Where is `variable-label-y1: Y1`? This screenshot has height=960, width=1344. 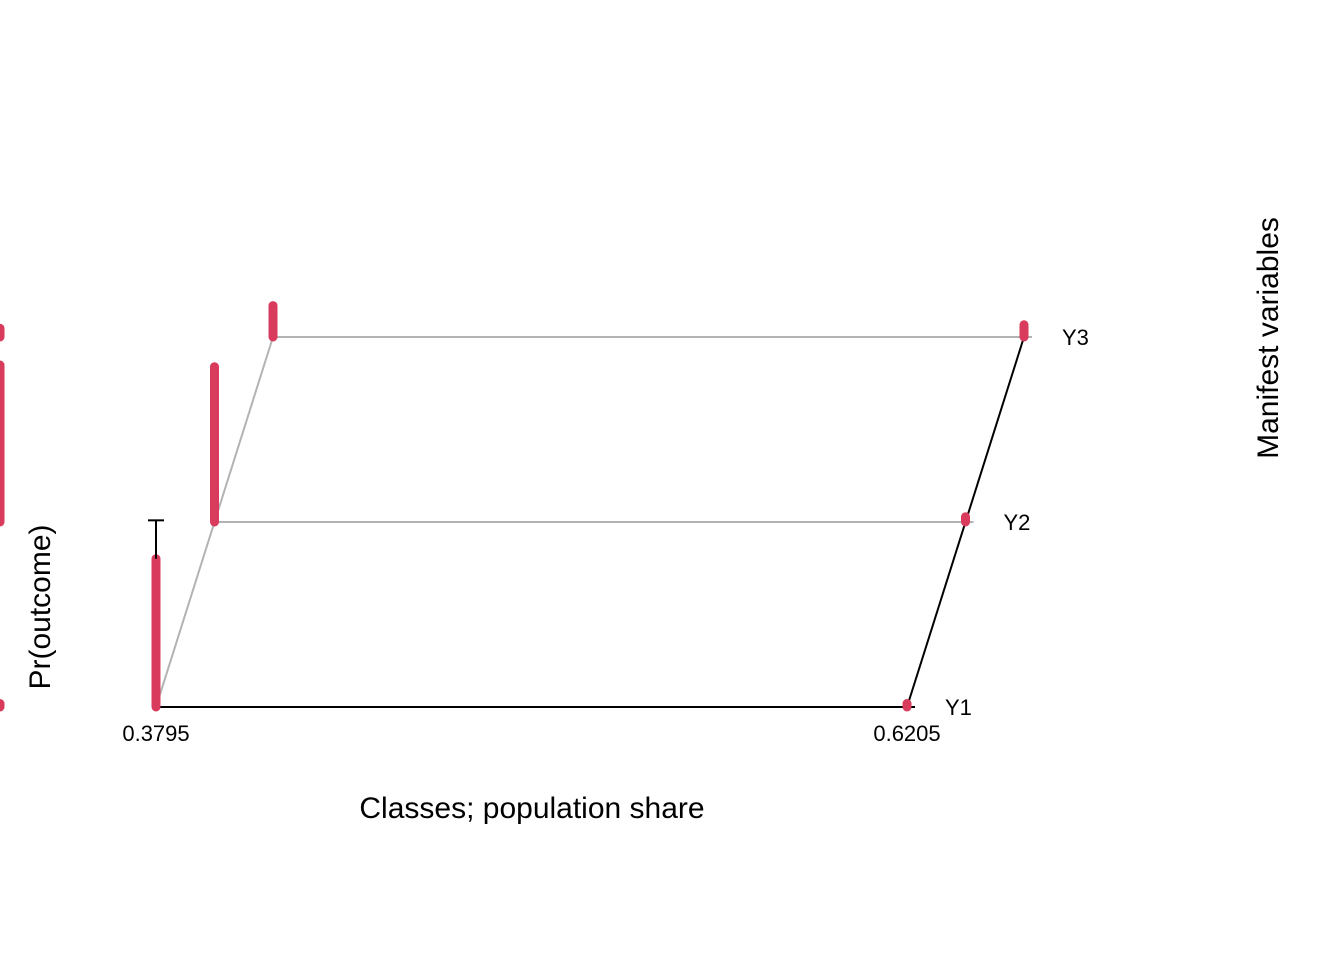 variable-label-y1: Y1 is located at coordinates (958, 707).